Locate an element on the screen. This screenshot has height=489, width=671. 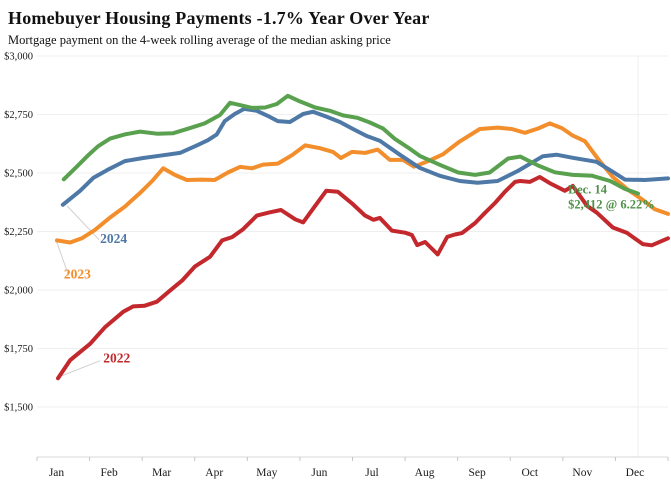
annotation-latest-line2: $2,412 @ 6.22% is located at coordinates (611, 204).